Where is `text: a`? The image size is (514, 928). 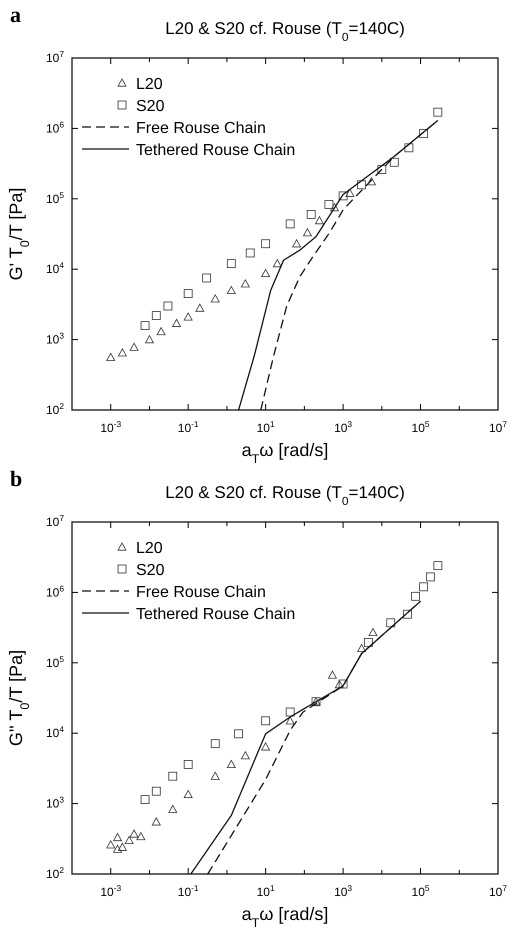 text: a is located at coordinates (15, 14).